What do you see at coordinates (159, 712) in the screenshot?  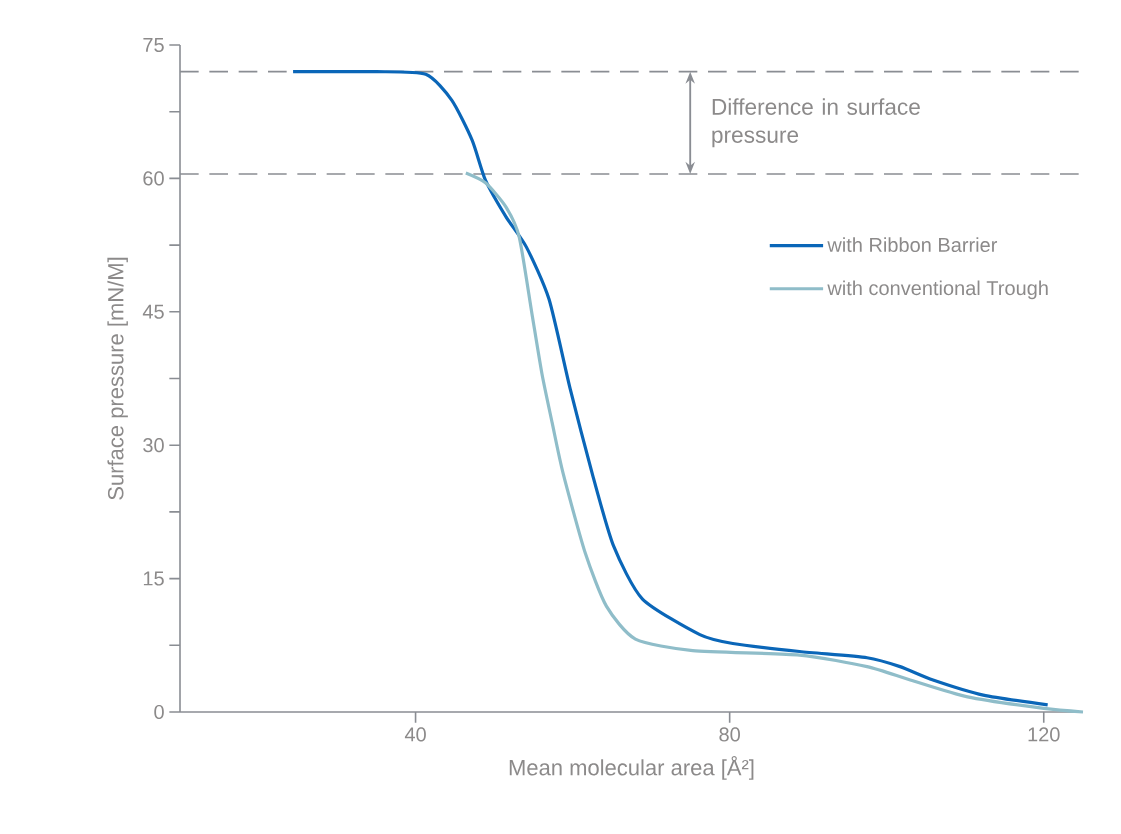 I see `y-tick-label: 0` at bounding box center [159, 712].